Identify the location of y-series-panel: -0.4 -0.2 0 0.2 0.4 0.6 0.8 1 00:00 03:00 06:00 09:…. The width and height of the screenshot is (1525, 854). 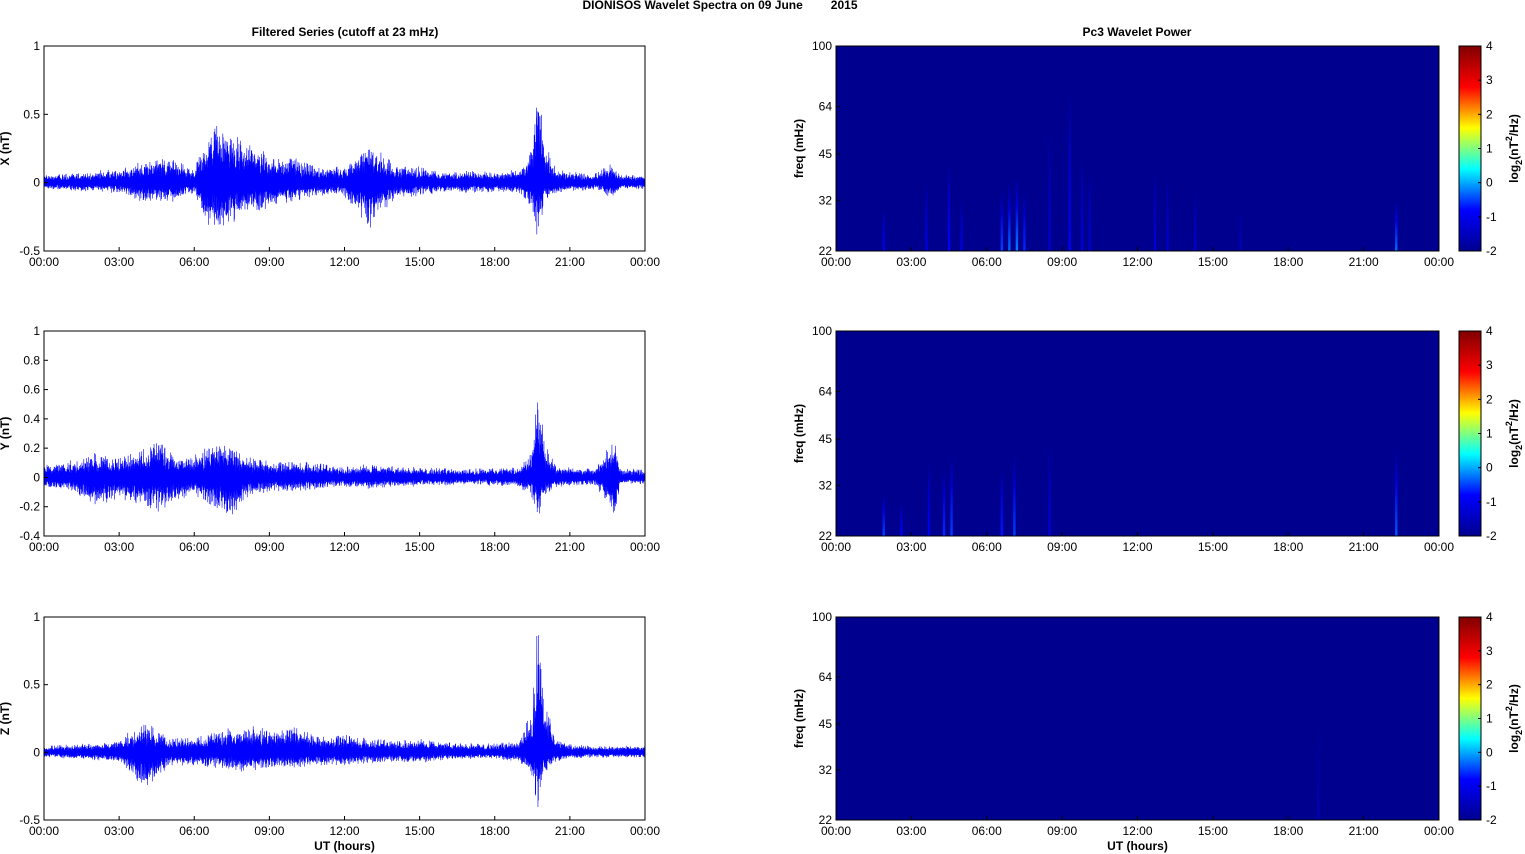
(330, 439).